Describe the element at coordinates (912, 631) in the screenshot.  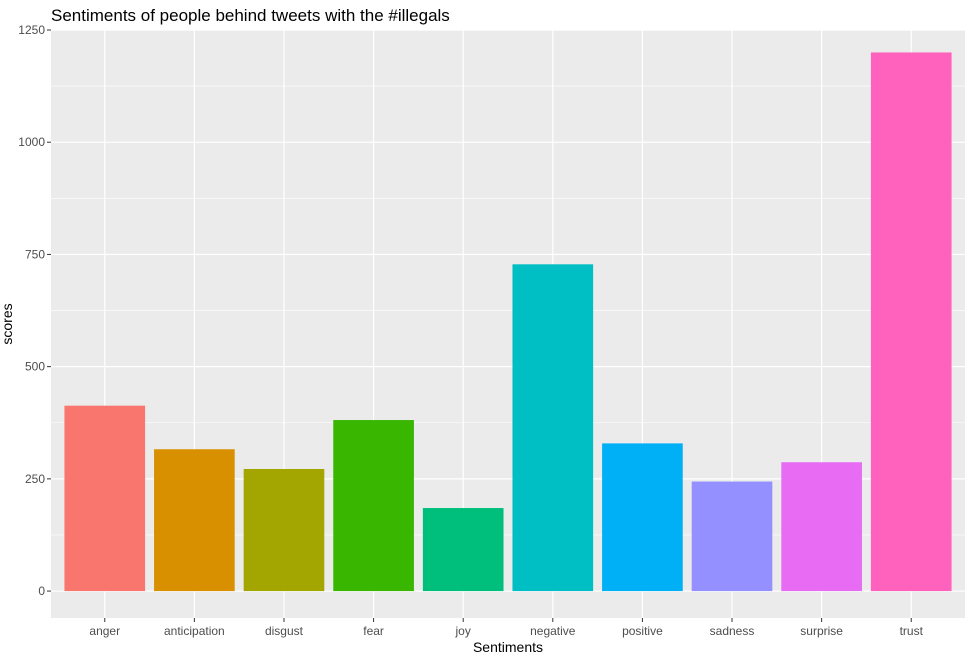
I see `x-tick-label: trust` at that location.